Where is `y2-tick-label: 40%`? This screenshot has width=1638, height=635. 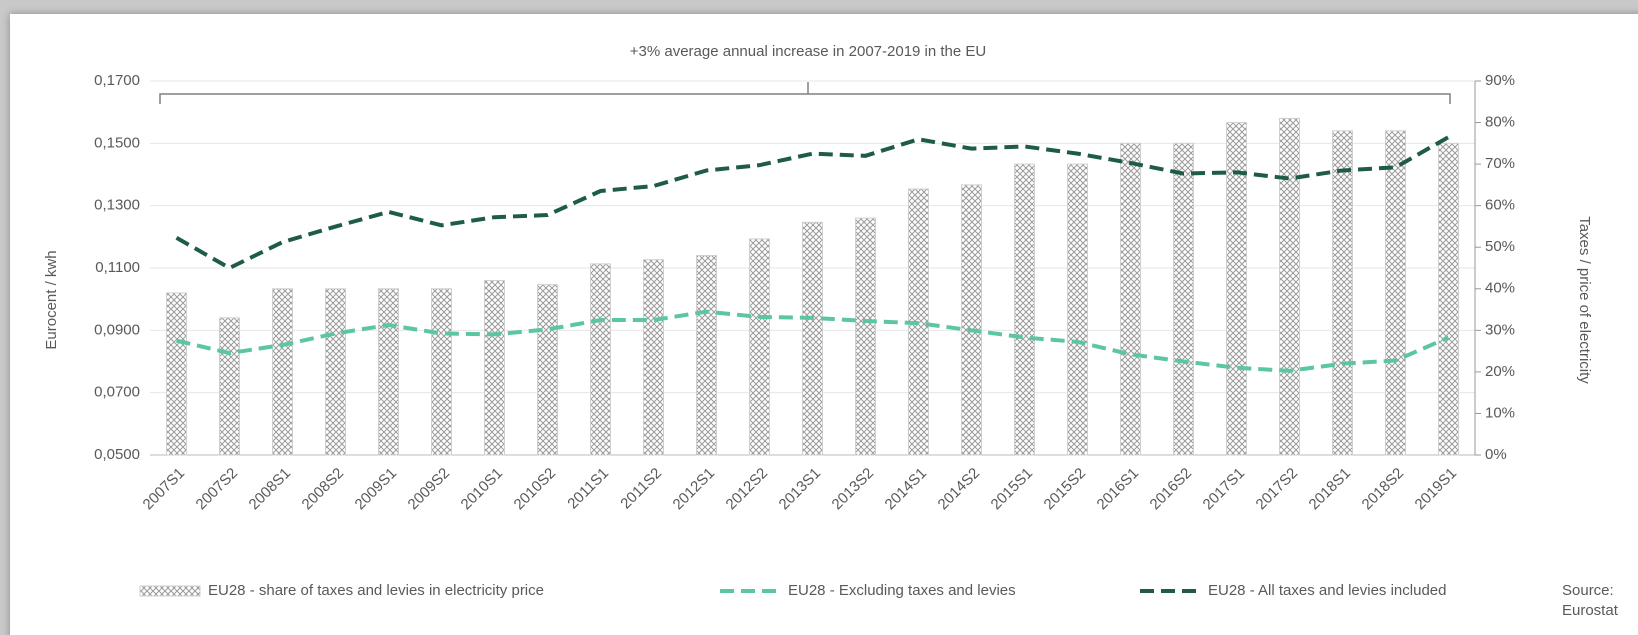 y2-tick-label: 40% is located at coordinates (1500, 288).